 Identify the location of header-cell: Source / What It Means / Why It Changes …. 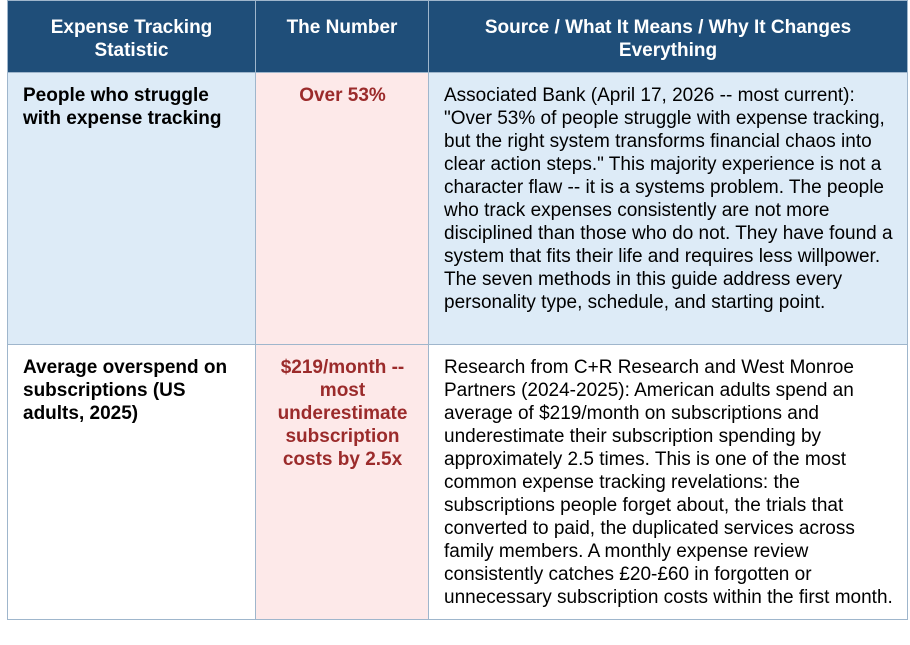
(668, 36).